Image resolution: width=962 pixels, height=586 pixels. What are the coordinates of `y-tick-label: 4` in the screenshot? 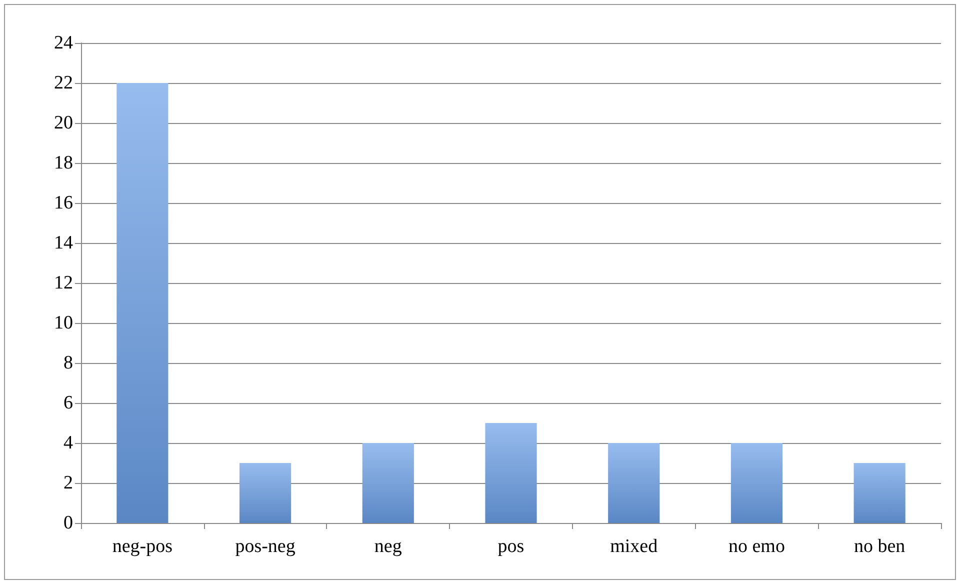 It's located at (69, 443).